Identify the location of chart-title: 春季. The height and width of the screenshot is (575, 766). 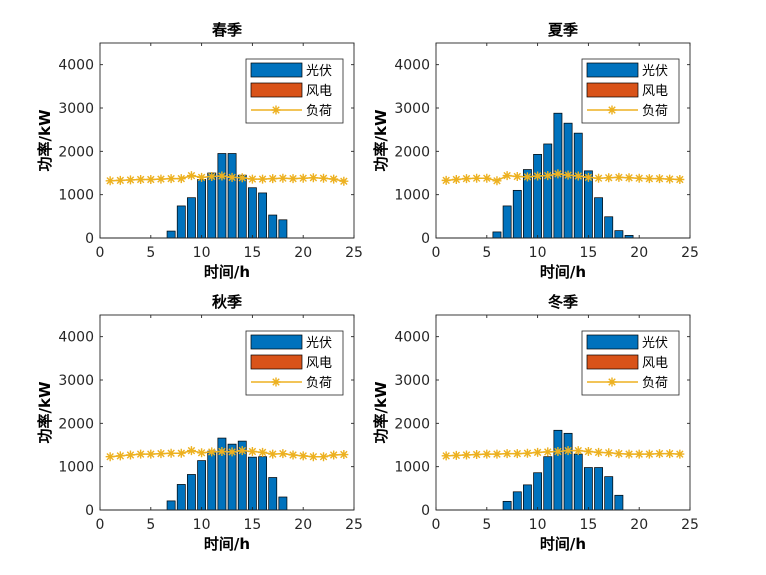
(227, 30).